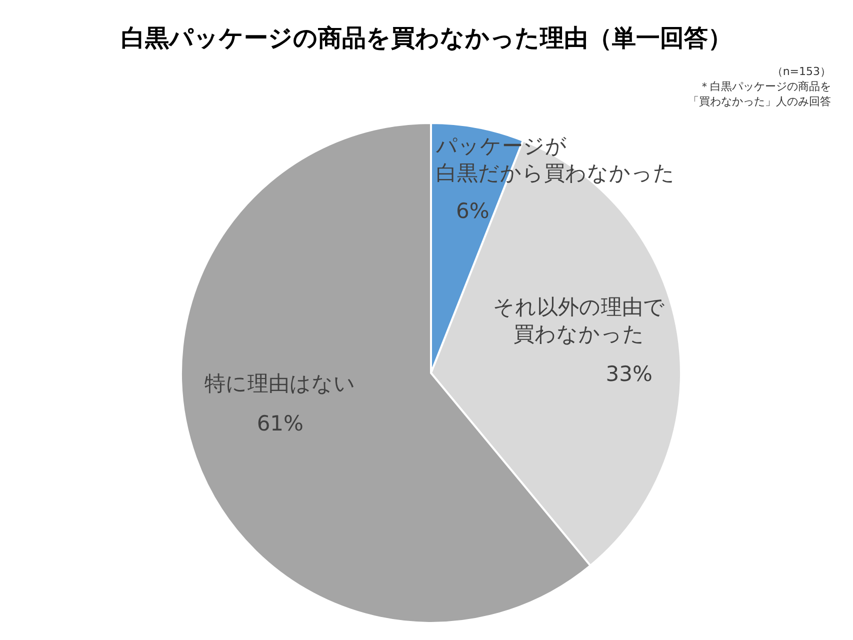 The height and width of the screenshot is (640, 853). Describe the element at coordinates (629, 374) in the screenshot. I see `data-label: 33%` at that location.